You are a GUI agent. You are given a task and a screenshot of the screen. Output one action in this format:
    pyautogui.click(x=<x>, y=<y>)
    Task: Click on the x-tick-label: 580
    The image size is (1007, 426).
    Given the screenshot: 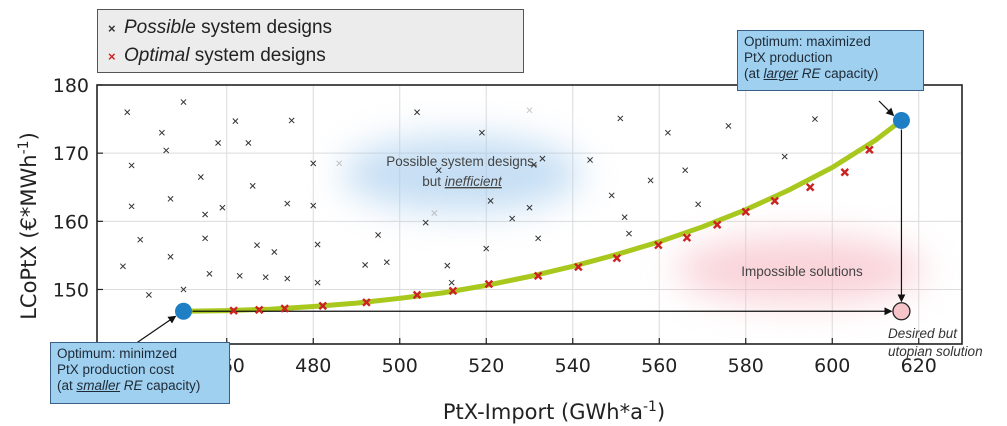 What is the action you would take?
    pyautogui.click(x=746, y=366)
    